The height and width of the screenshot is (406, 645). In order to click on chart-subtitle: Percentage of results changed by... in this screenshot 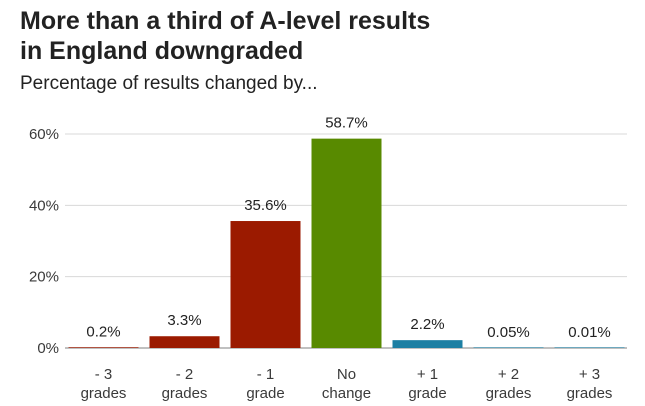, I will do `click(169, 83)`.